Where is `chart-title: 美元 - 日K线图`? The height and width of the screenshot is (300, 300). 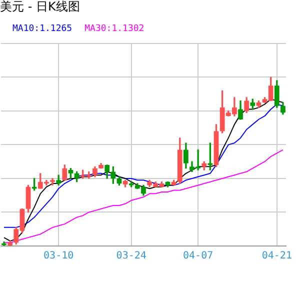 chart-title: 美元 - 日K线图 is located at coordinates (40, 7).